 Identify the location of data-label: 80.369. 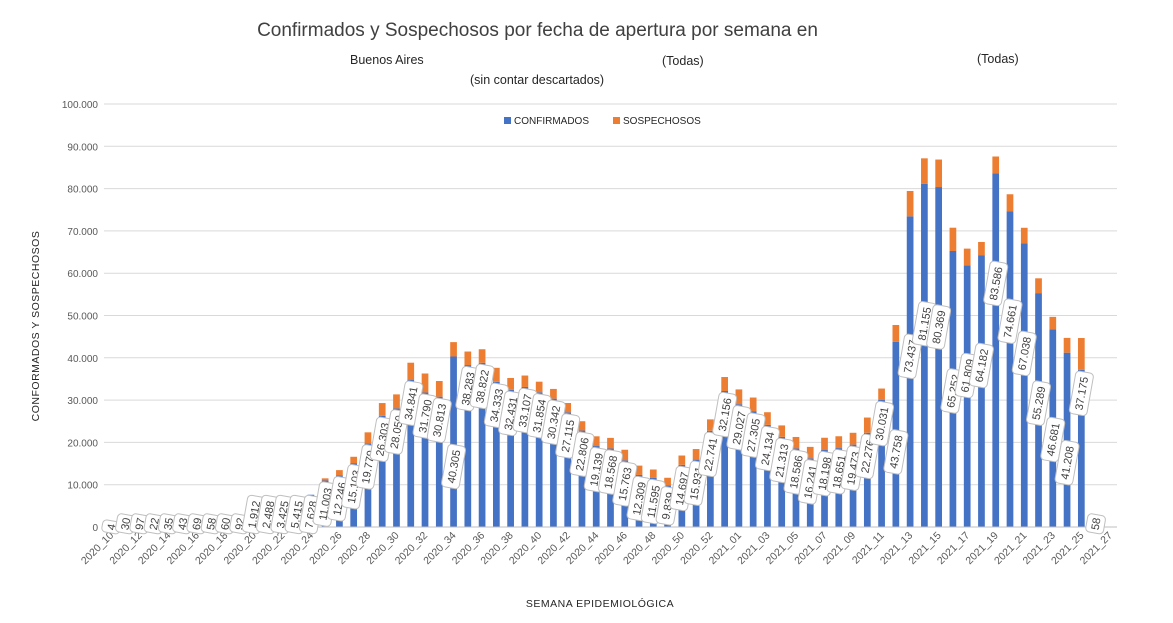
(939, 327).